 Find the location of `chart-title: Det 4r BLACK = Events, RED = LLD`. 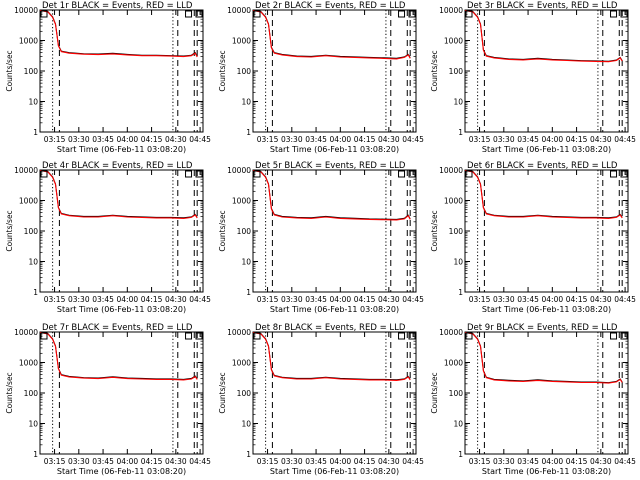

chart-title: Det 4r BLACK = Events, RED = LLD is located at coordinates (117, 166).